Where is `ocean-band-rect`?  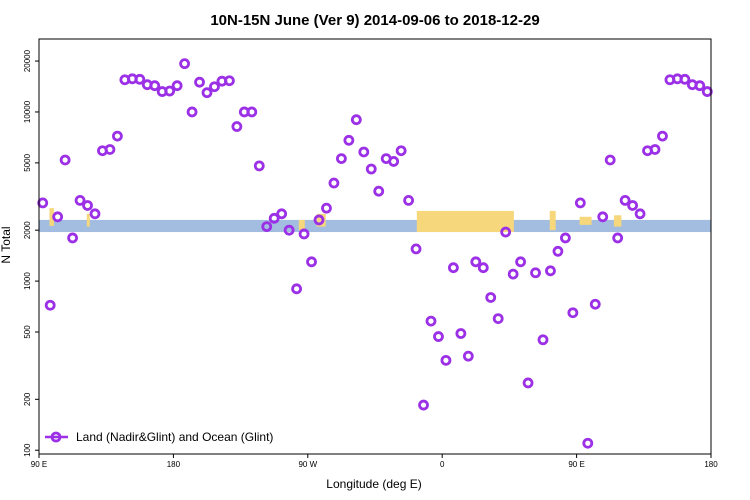 ocean-band-rect is located at coordinates (375, 226).